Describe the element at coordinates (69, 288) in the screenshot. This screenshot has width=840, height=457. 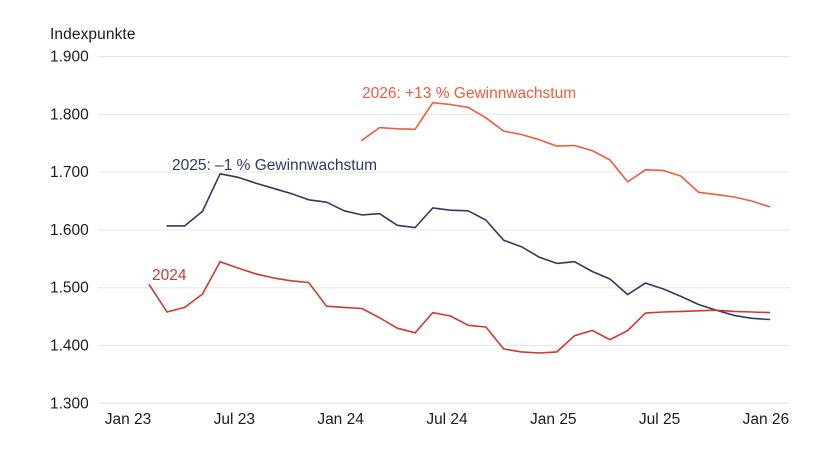
I see `y-tick-label: 1.500` at that location.